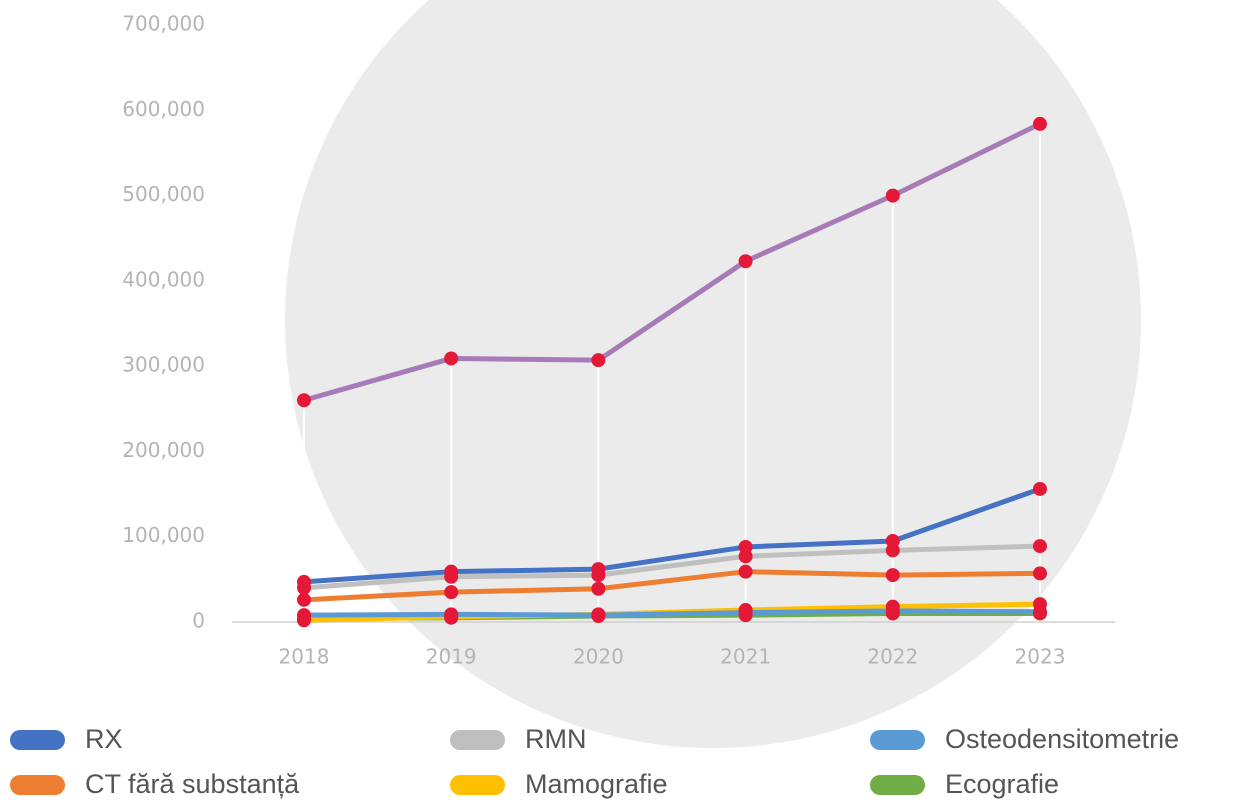 The image size is (1245, 800). What do you see at coordinates (596, 784) in the screenshot?
I see `legend-label: Mamografie` at bounding box center [596, 784].